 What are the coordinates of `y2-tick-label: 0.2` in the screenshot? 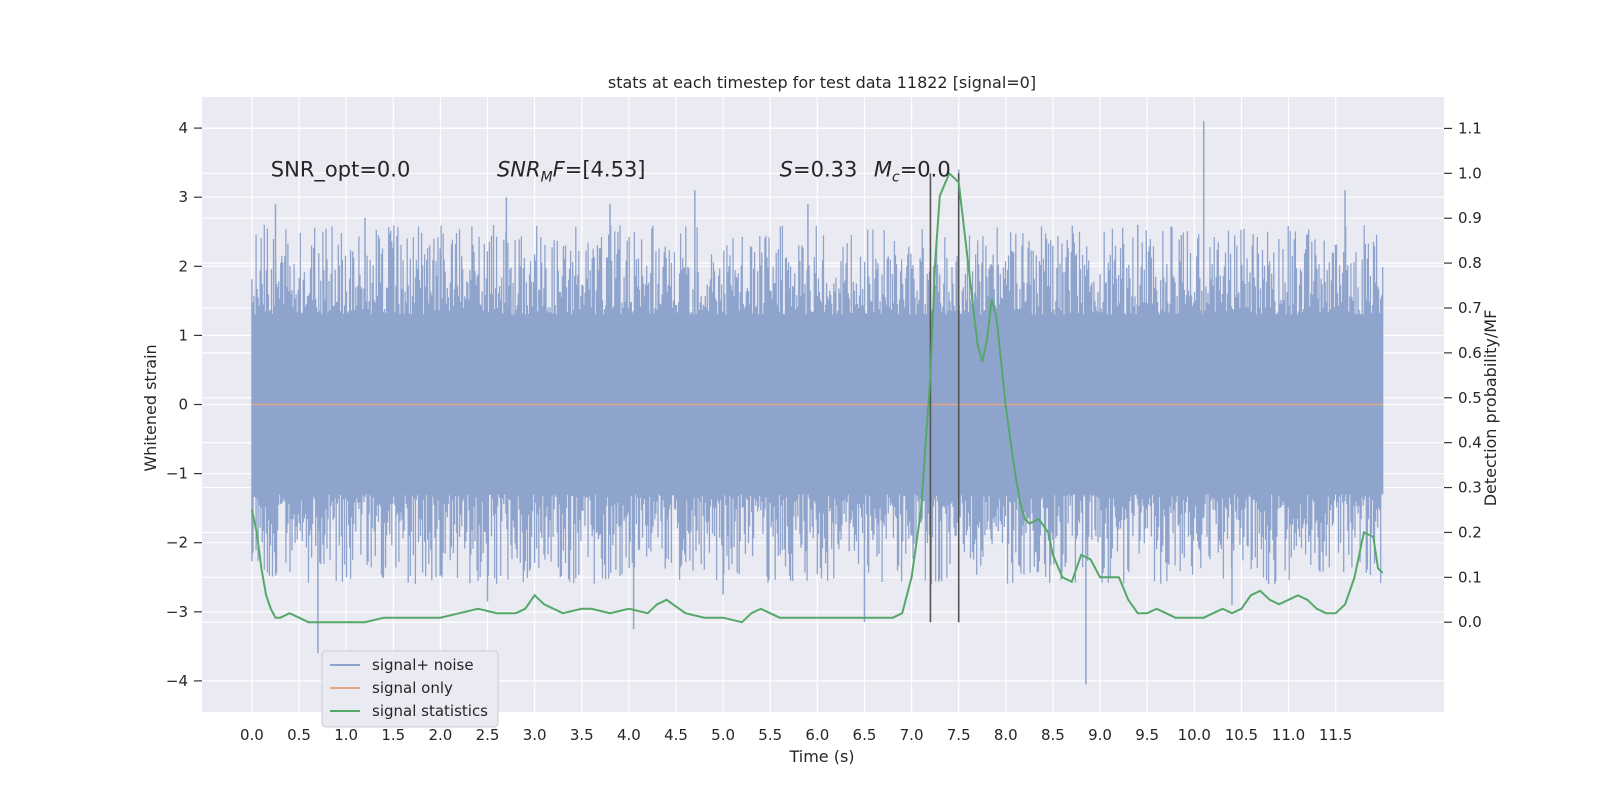 It's located at (1470, 532).